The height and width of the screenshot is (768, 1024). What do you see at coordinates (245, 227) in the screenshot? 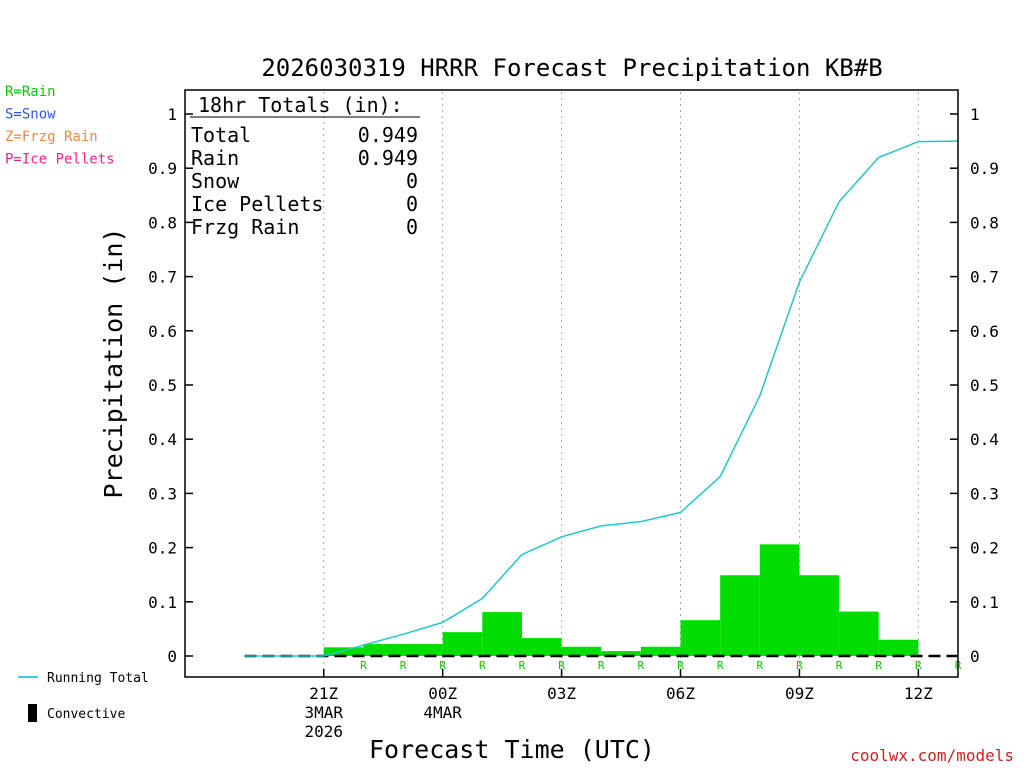
I see `totals-row-label-4: Frzg Rain` at bounding box center [245, 227].